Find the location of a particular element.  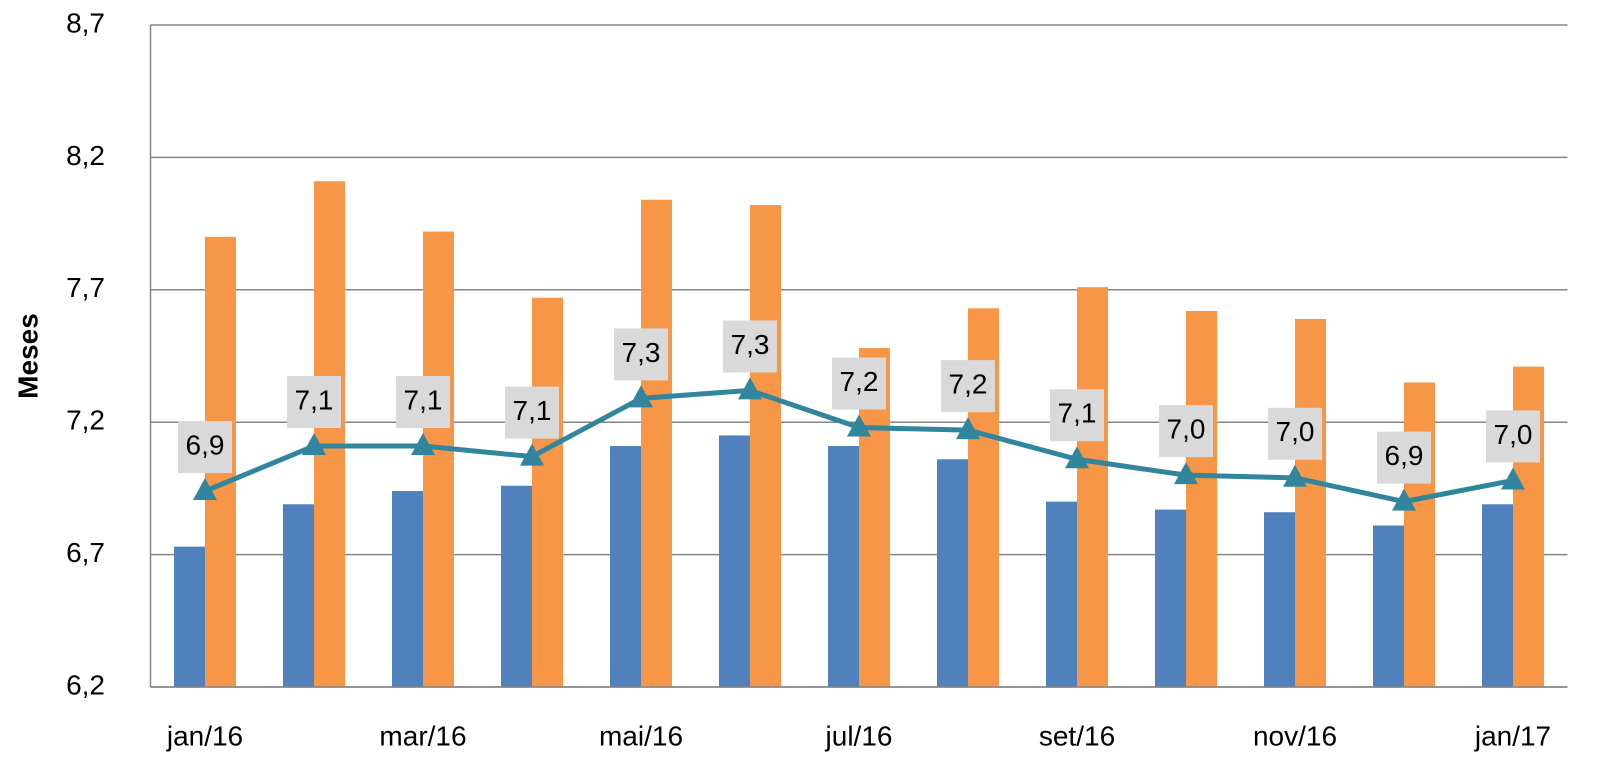

x-tick-label: jan/17 is located at coordinates (1512, 735).